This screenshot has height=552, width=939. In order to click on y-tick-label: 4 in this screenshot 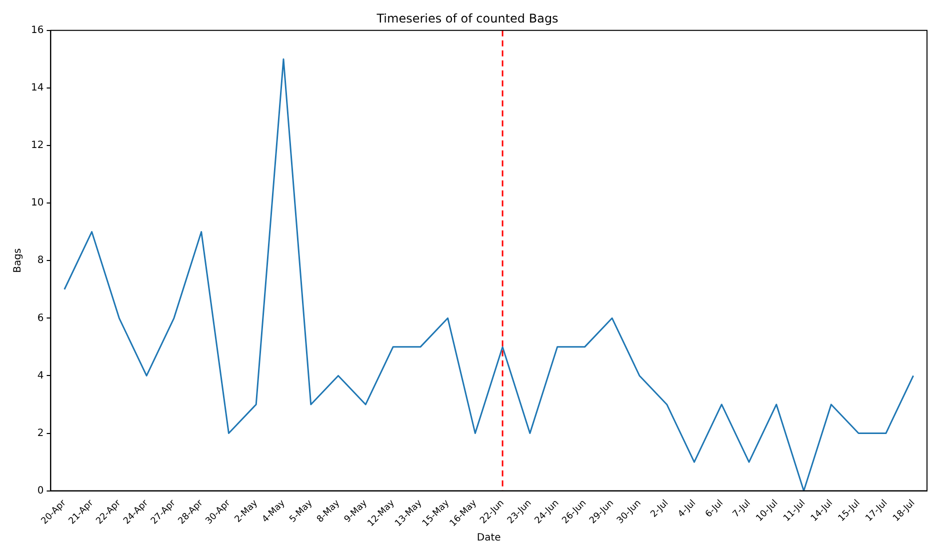, I will do `click(40, 376)`.